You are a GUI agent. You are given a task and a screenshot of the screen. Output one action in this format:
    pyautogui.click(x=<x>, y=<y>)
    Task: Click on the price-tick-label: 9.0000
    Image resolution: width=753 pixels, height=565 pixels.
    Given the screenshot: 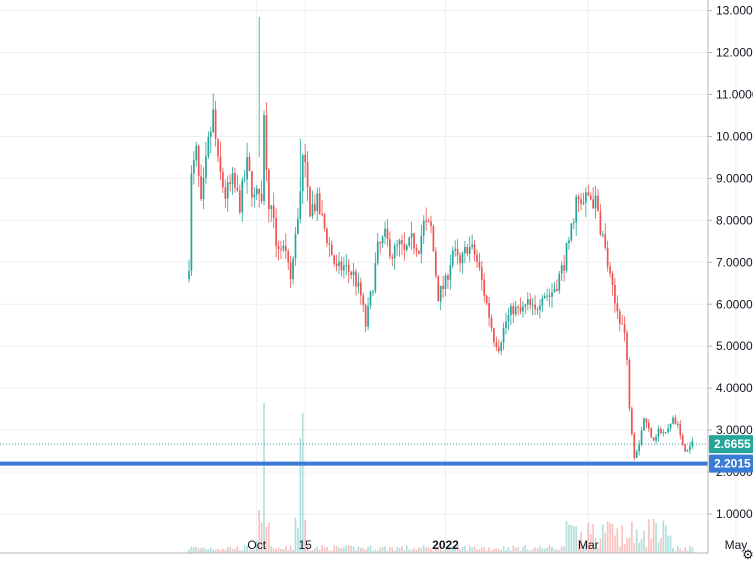 What is the action you would take?
    pyautogui.click(x=734, y=178)
    